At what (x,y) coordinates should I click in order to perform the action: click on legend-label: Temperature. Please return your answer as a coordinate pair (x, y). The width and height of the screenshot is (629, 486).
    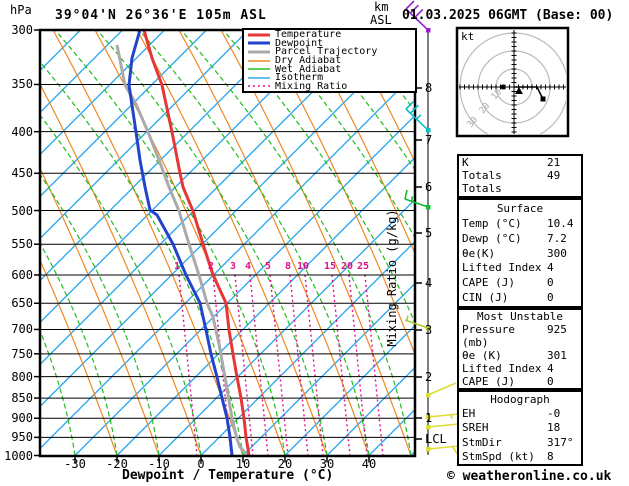
    Looking at the image, I should click on (308, 35).